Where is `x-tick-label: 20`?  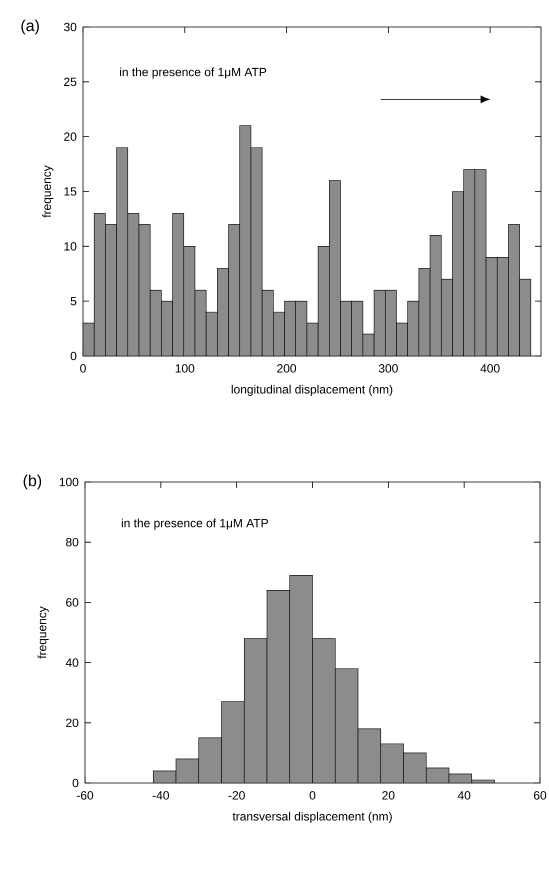
x-tick-label: 20 is located at coordinates (388, 795).